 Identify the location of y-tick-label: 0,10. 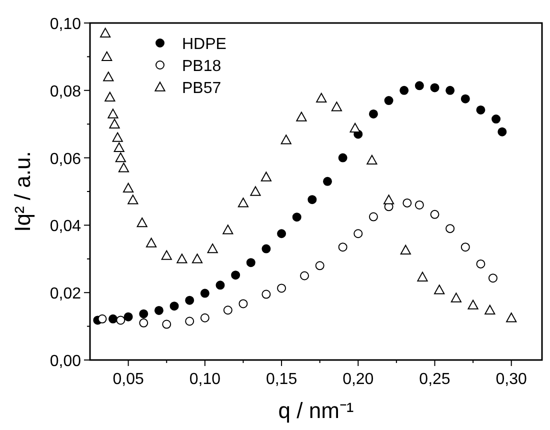
(66, 24).